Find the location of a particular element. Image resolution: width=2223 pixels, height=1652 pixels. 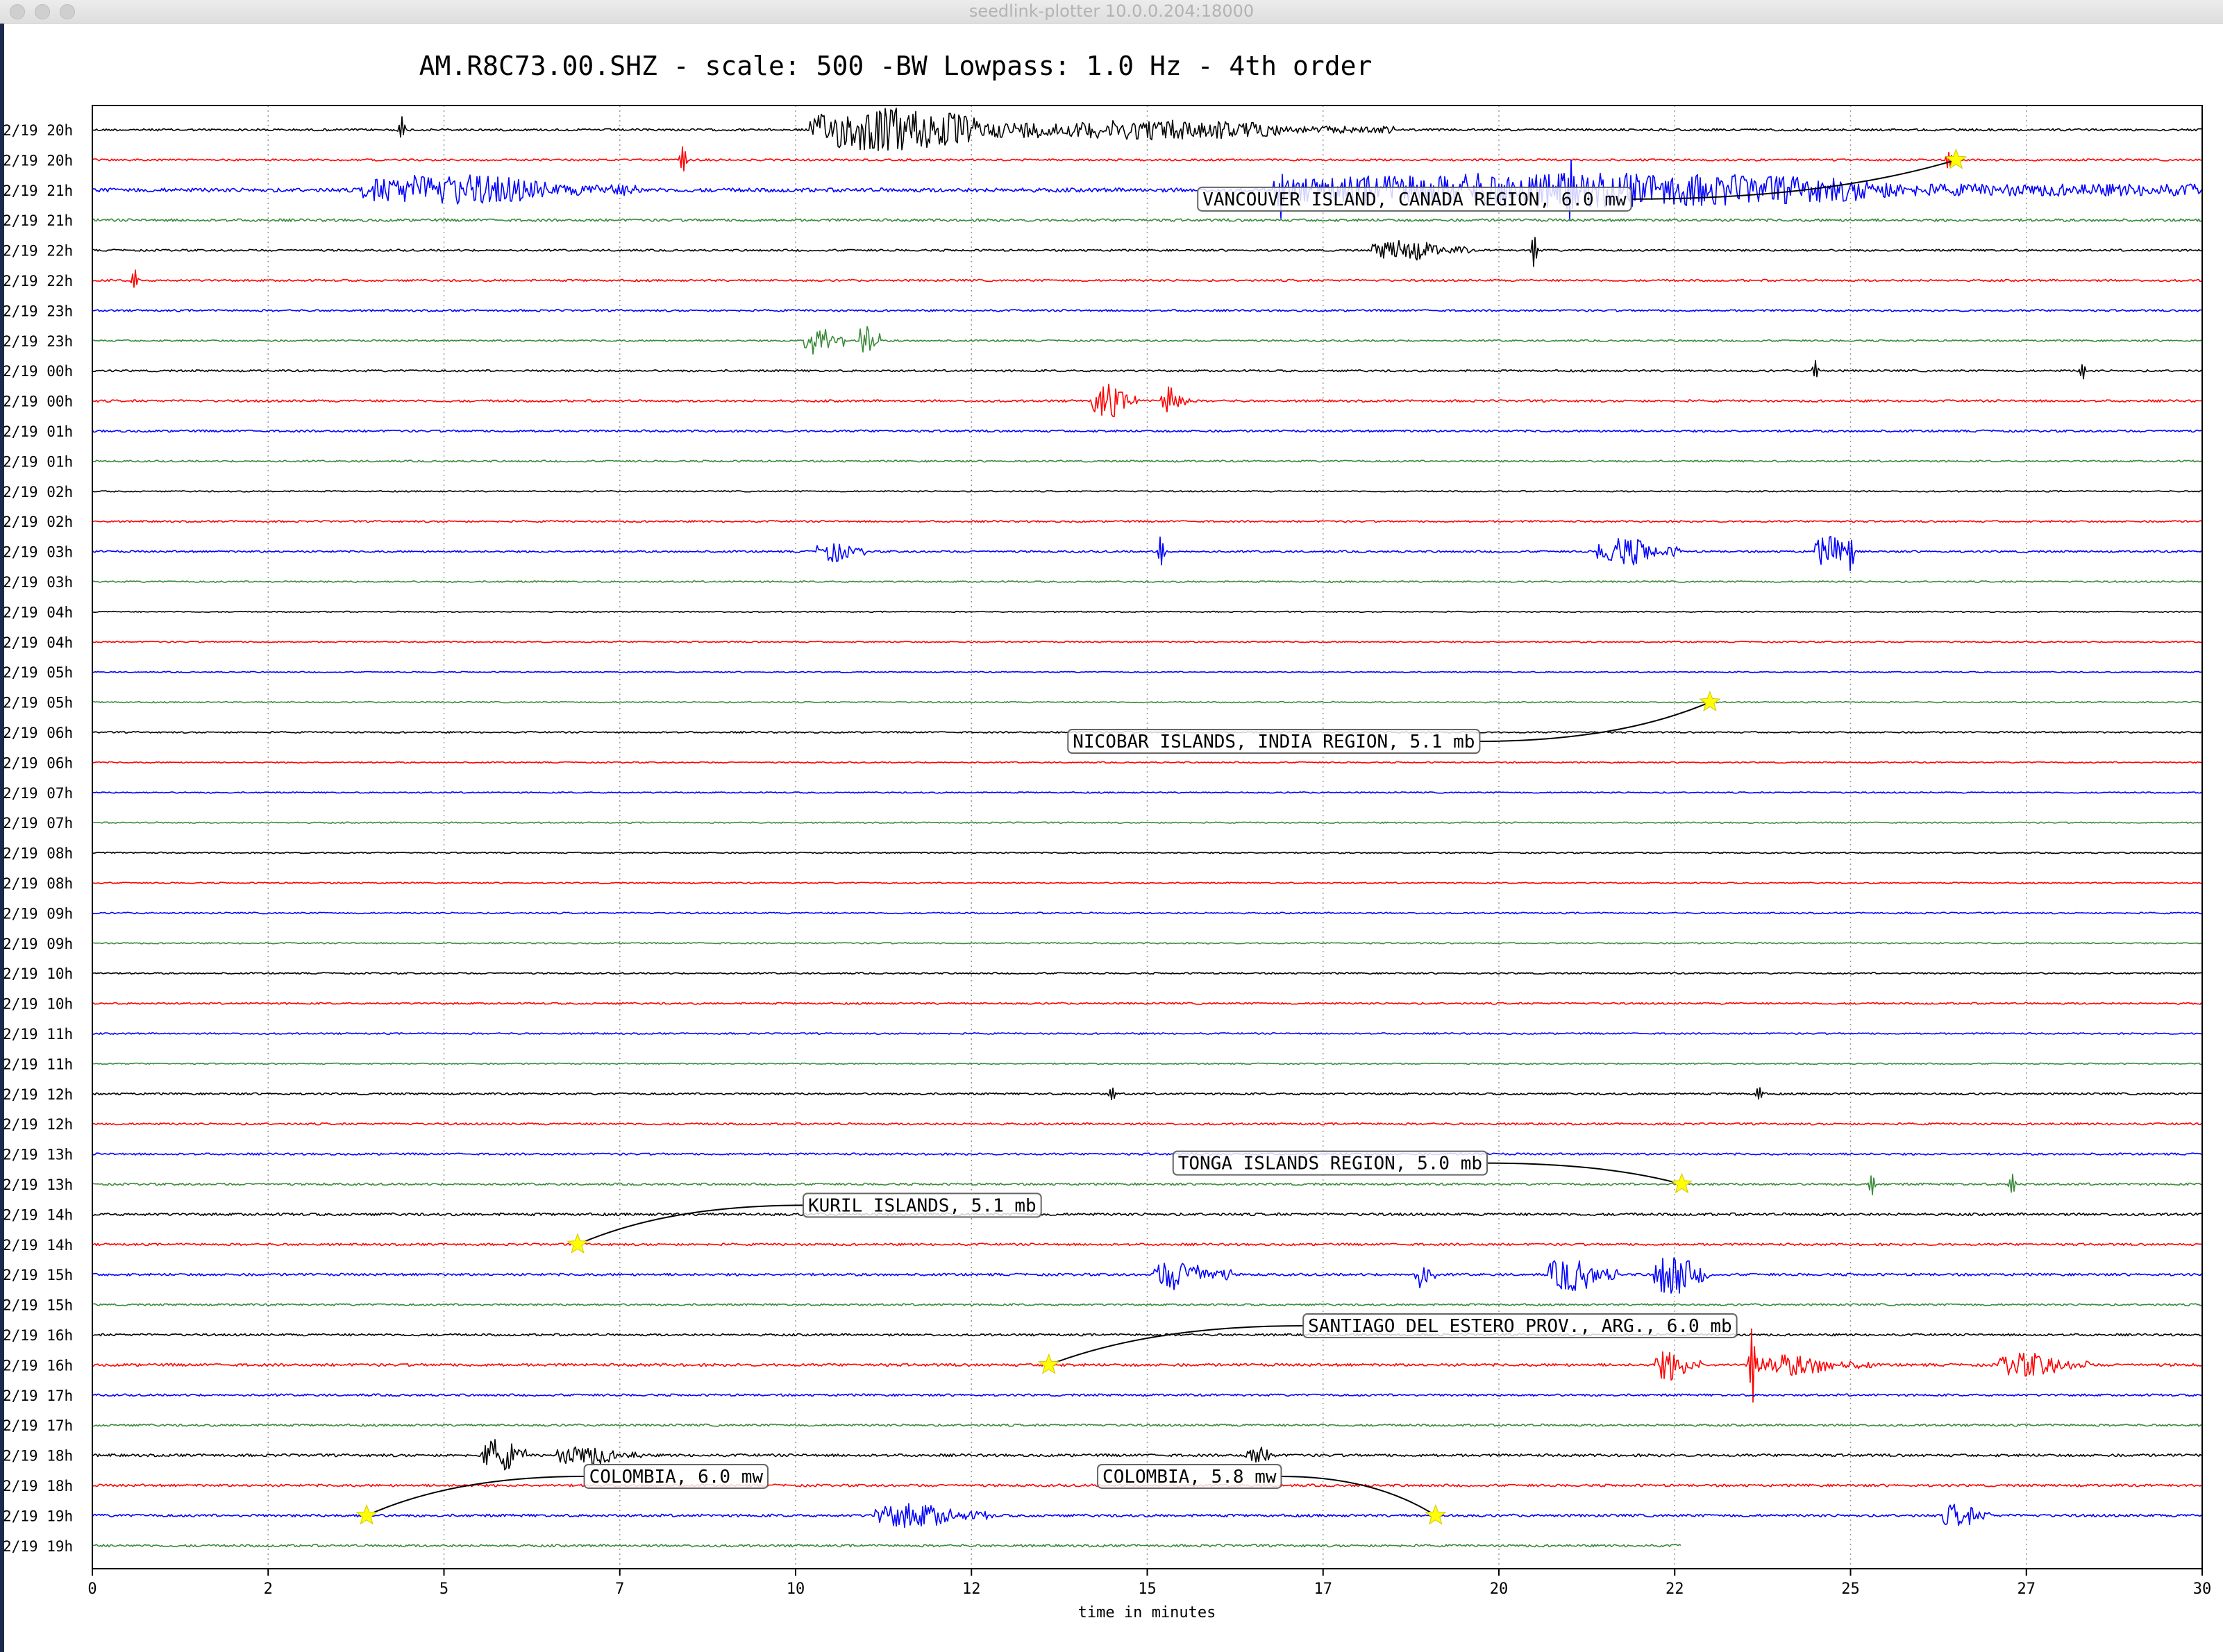

x-tick-label: 12 is located at coordinates (971, 1589).